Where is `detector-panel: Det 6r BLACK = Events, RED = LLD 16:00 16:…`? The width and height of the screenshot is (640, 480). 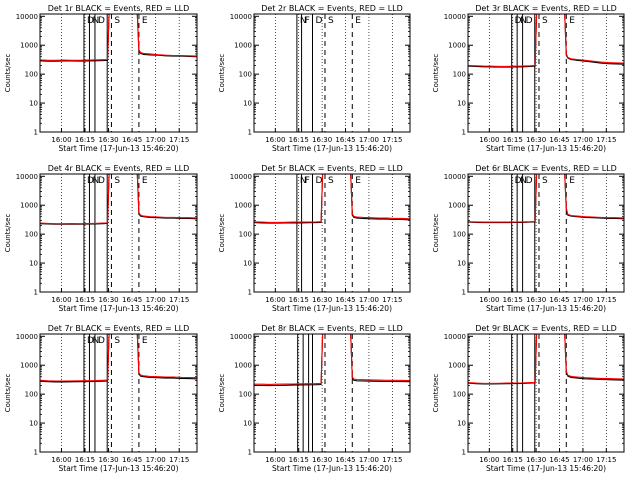 detector-panel: Det 6r BLACK = Events, RED = LLD 16:00 16:… is located at coordinates (528, 238).